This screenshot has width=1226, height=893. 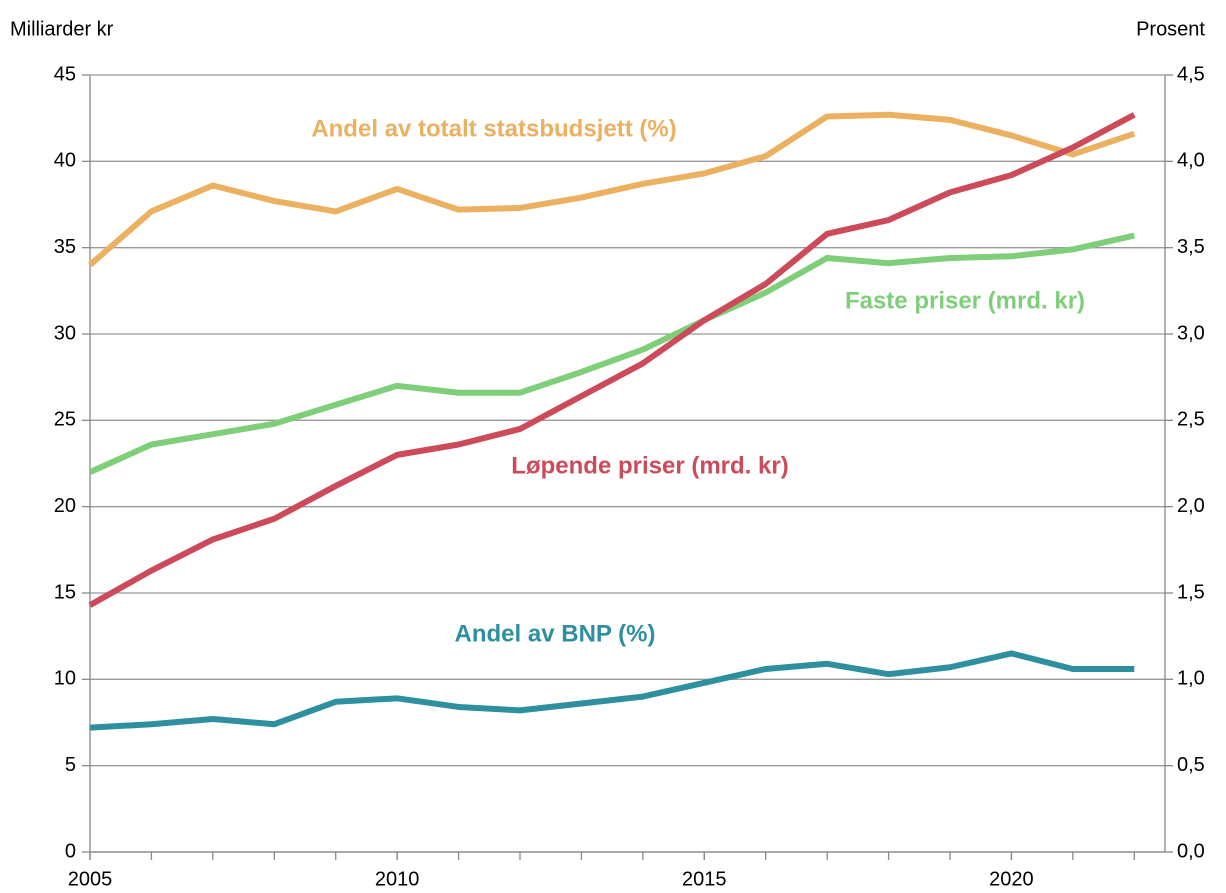 What do you see at coordinates (65, 247) in the screenshot?
I see `y-tick-label: 35` at bounding box center [65, 247].